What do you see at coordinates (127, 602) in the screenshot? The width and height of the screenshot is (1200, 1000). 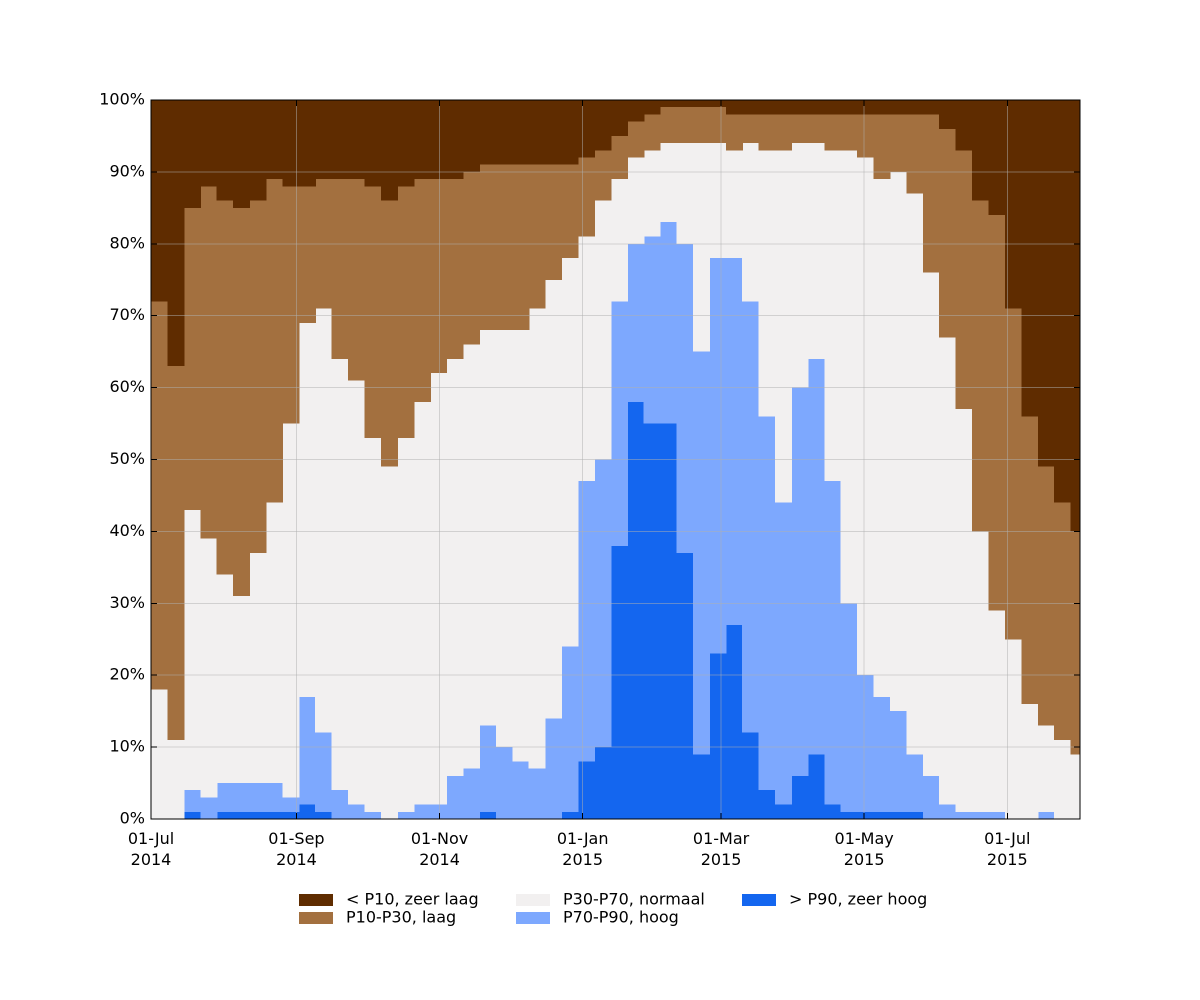 I see `y-tick-label: 30%` at bounding box center [127, 602].